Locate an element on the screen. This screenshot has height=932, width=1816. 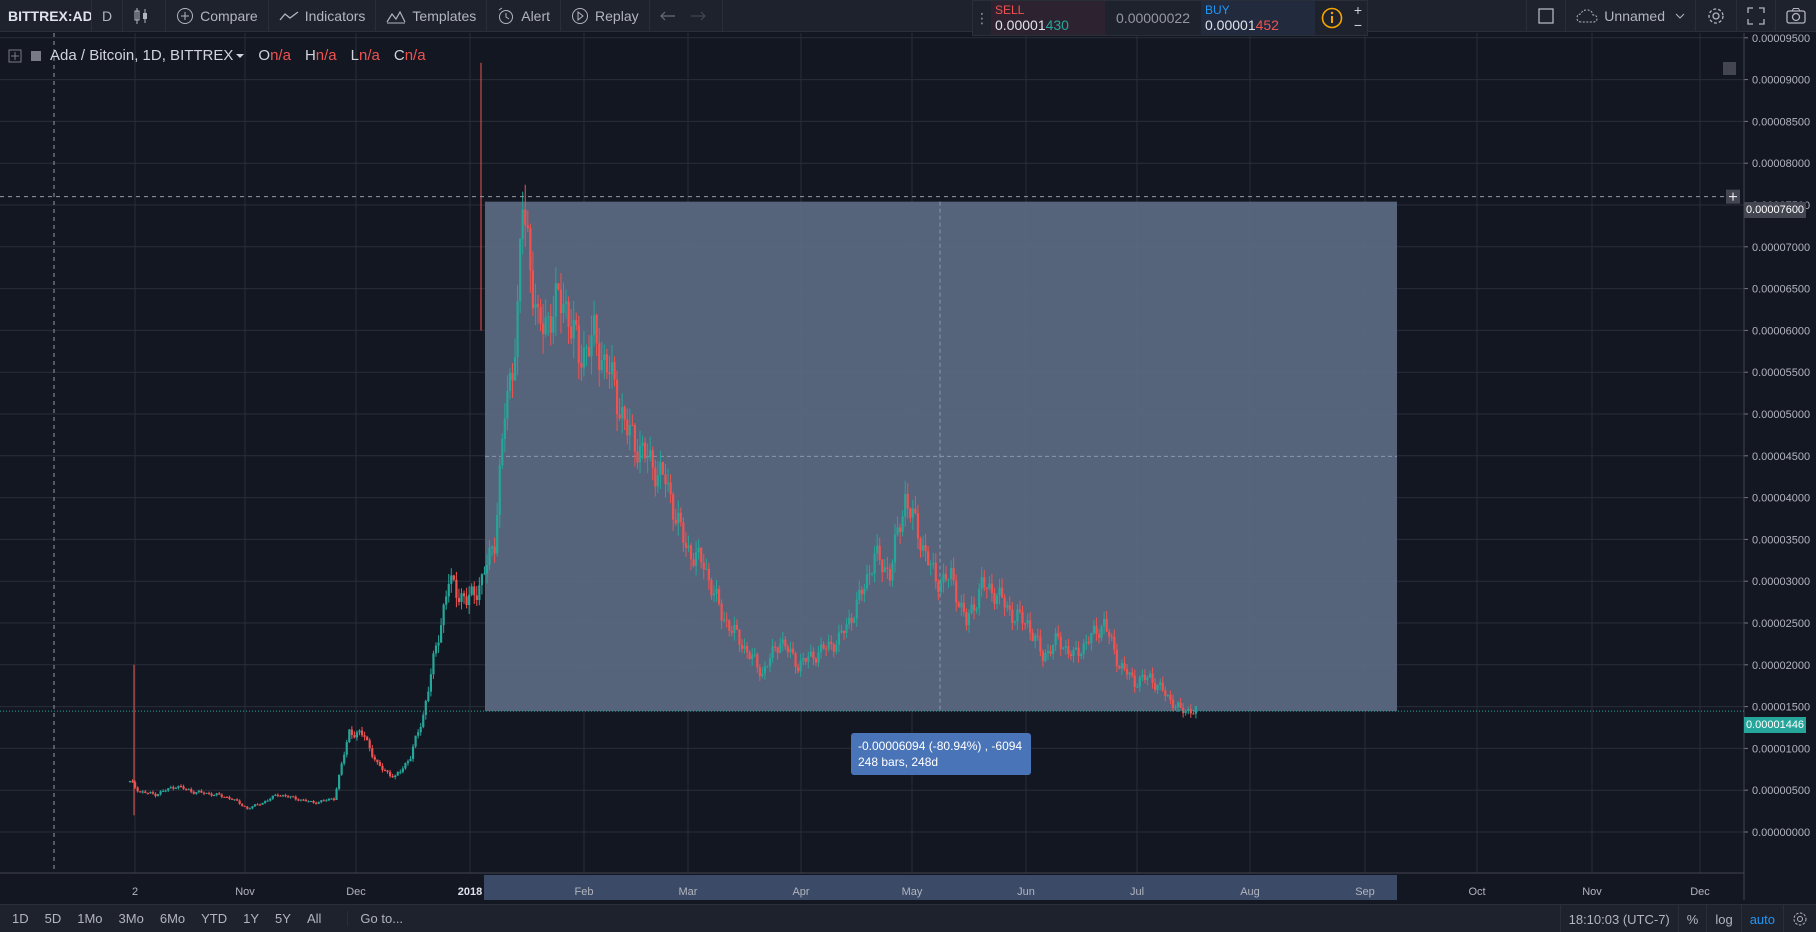
replay-button: Replay is located at coordinates (605, 16).